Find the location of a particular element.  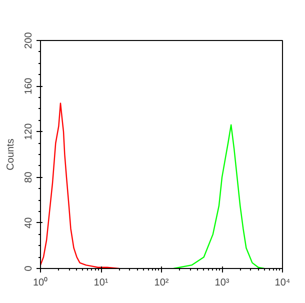

y-tick-label: 0 is located at coordinates (29, 268).